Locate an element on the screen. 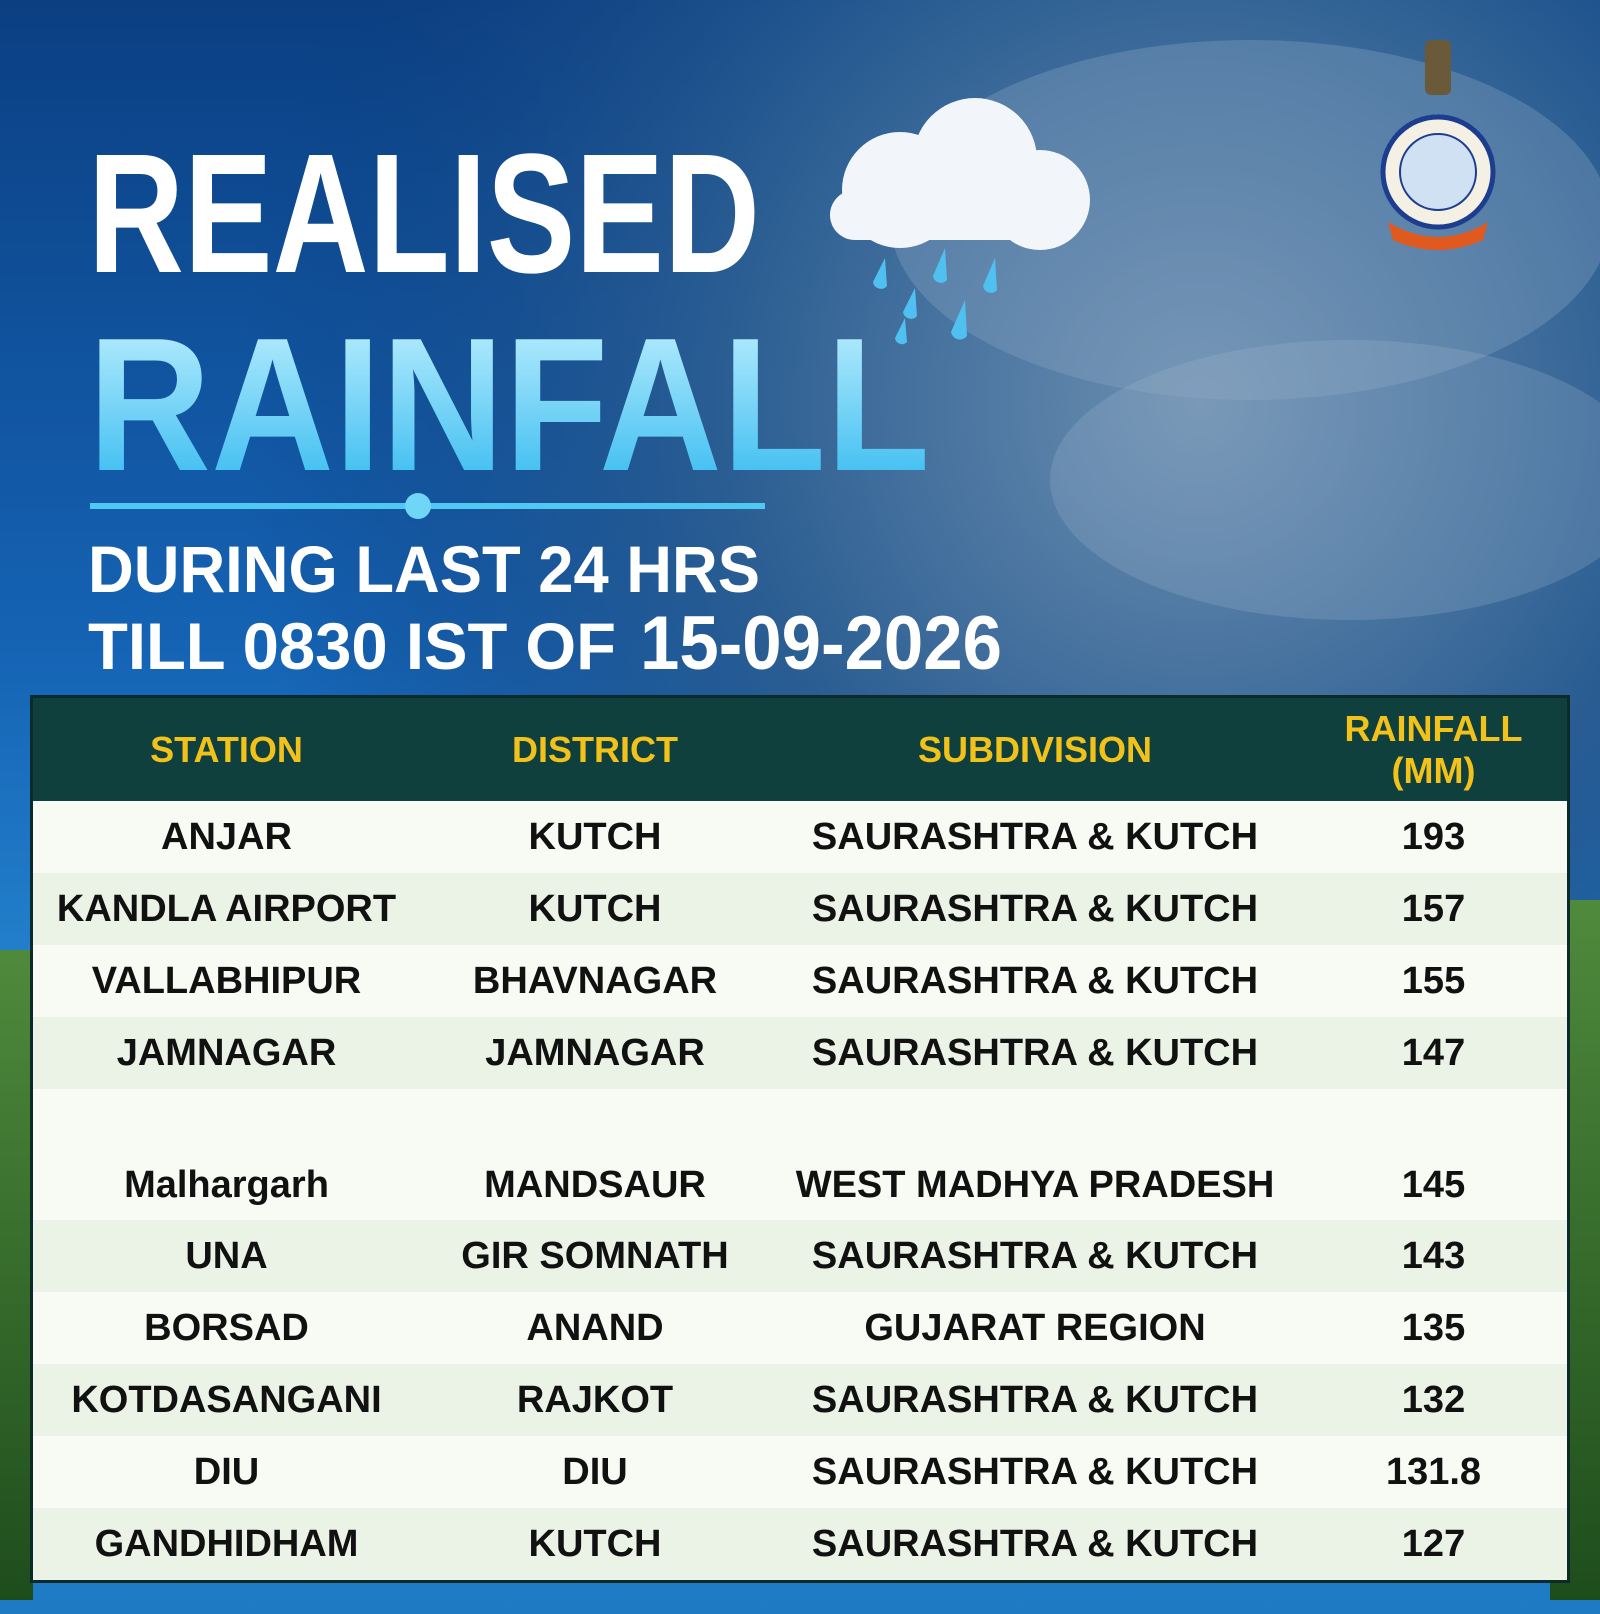  table-cell: ANJAR is located at coordinates (226, 837).